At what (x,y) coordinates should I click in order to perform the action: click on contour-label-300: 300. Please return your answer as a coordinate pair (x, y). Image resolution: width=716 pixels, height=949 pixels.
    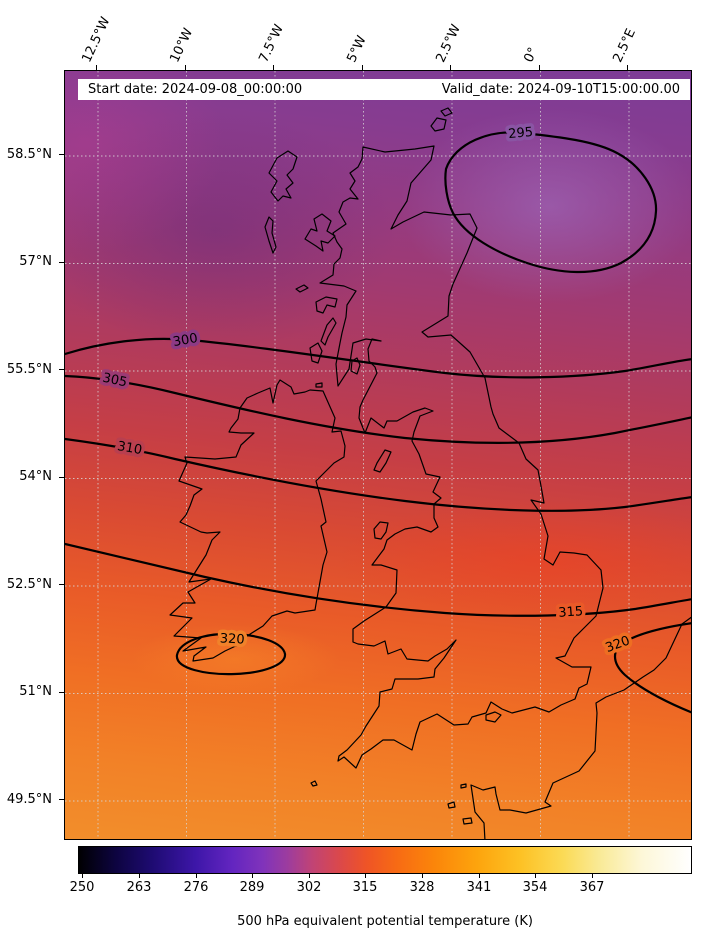
    Looking at the image, I should click on (185, 340).